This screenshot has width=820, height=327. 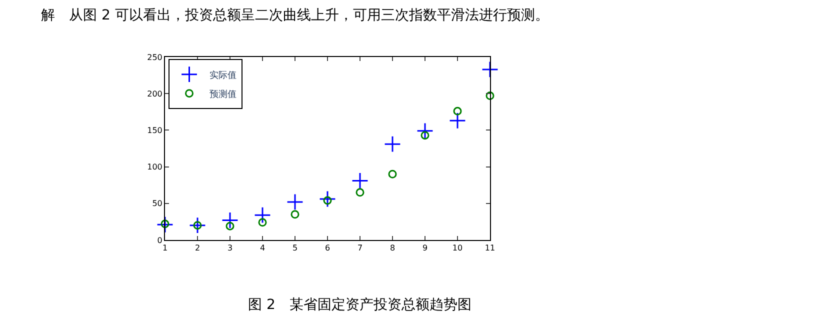 I want to click on x-tick-label: 4, so click(x=263, y=248).